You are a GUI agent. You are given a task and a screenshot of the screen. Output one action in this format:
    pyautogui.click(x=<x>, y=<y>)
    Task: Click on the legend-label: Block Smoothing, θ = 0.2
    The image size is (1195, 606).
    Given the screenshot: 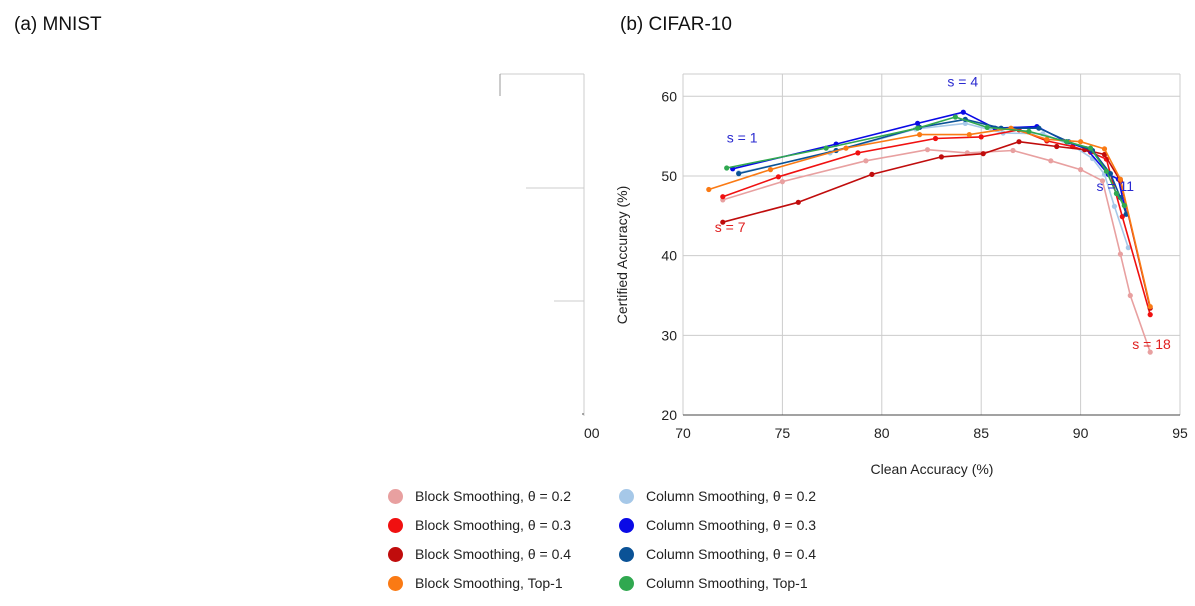 What is the action you would take?
    pyautogui.click(x=493, y=496)
    